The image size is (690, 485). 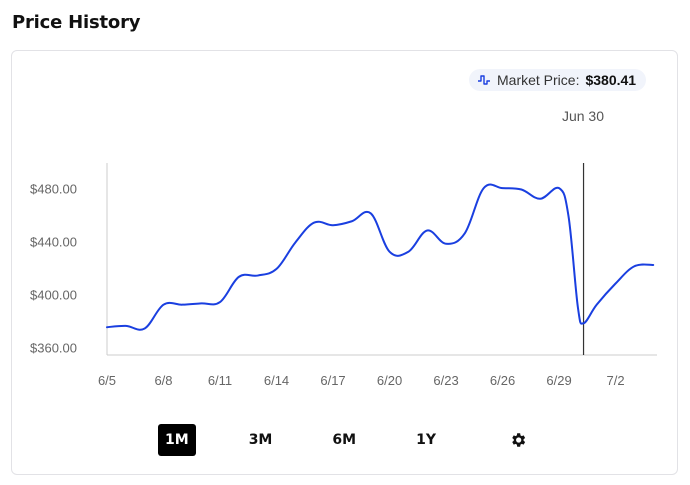 What do you see at coordinates (276, 380) in the screenshot?
I see `x-tick-label: 6/14` at bounding box center [276, 380].